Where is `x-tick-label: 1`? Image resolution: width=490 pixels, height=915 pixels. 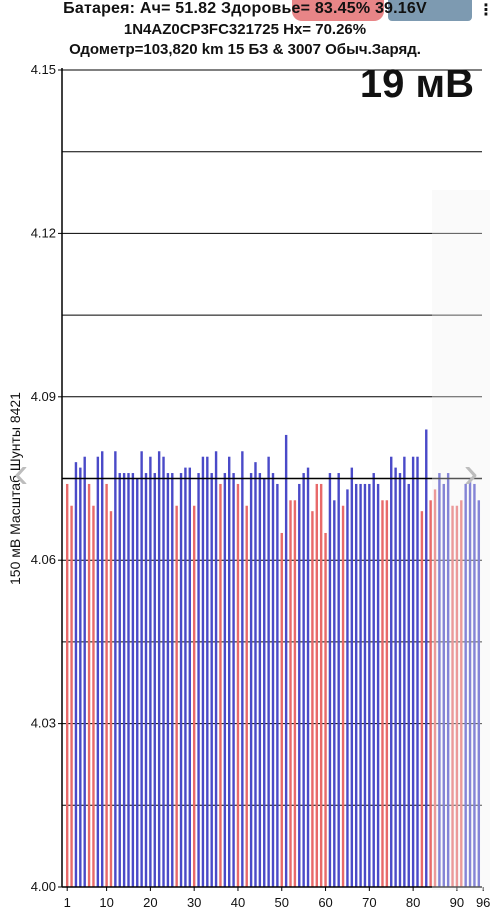 x-tick-label: 1 is located at coordinates (67, 902).